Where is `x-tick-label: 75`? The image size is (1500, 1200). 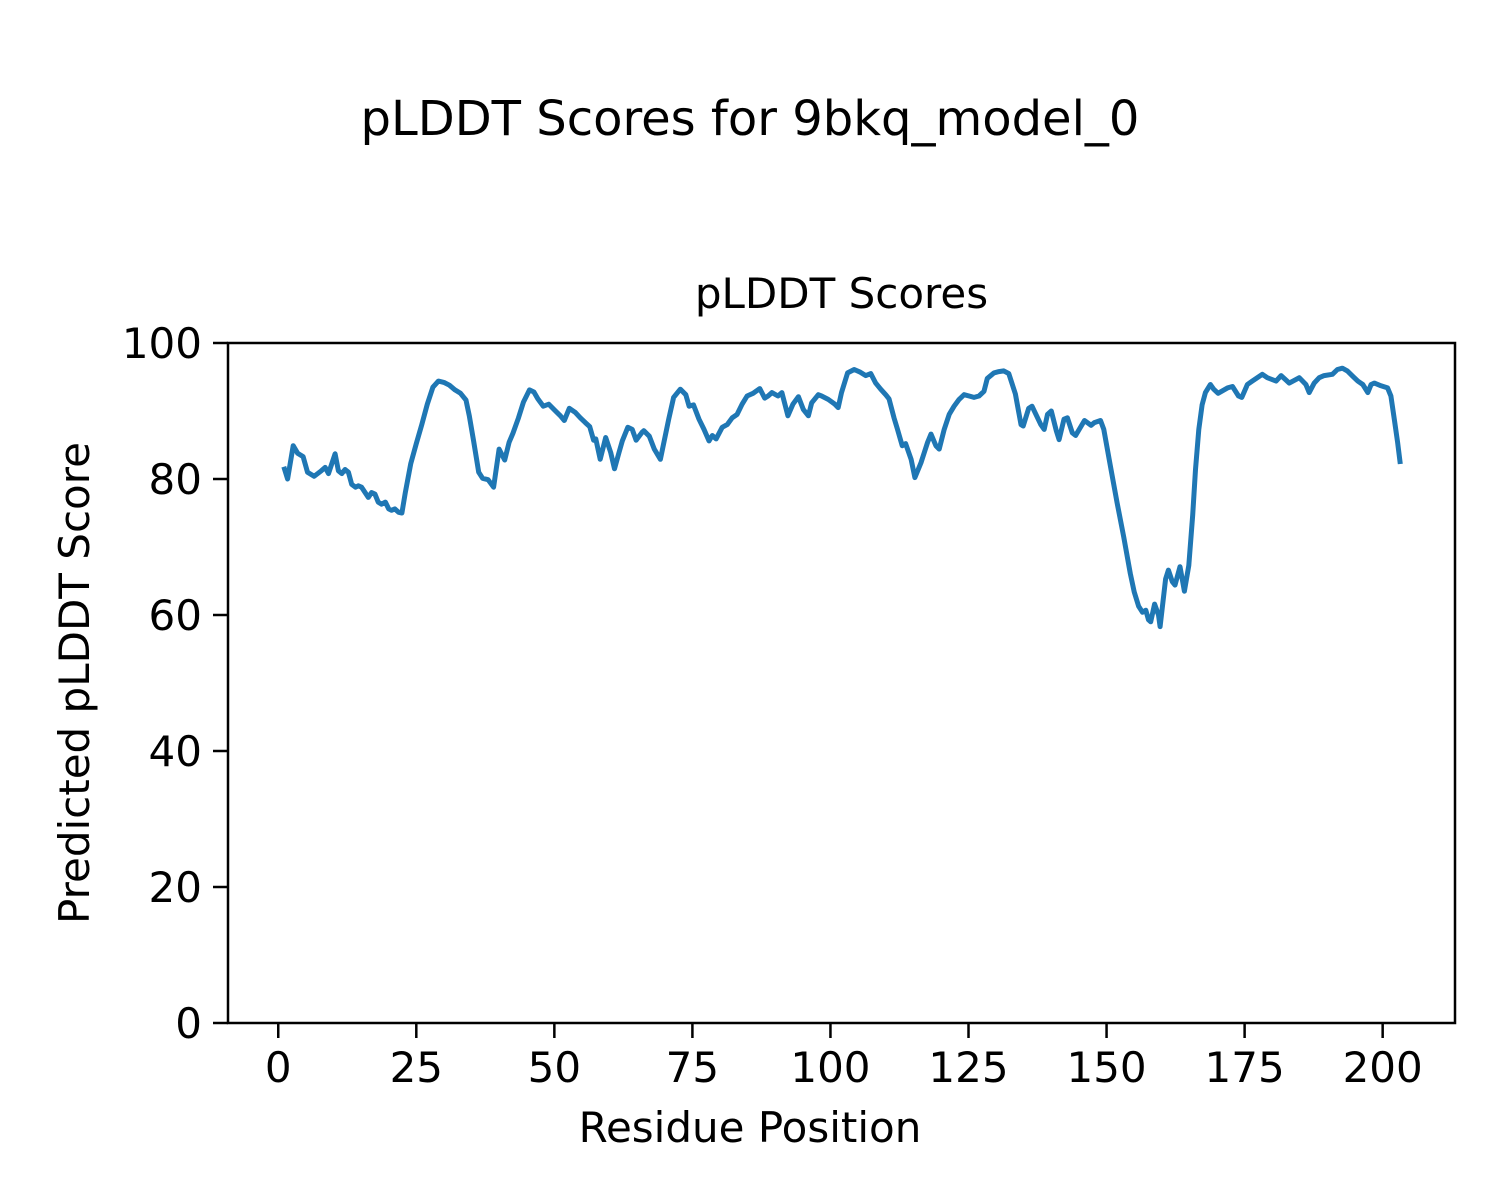
x-tick-label: 75 is located at coordinates (692, 1067).